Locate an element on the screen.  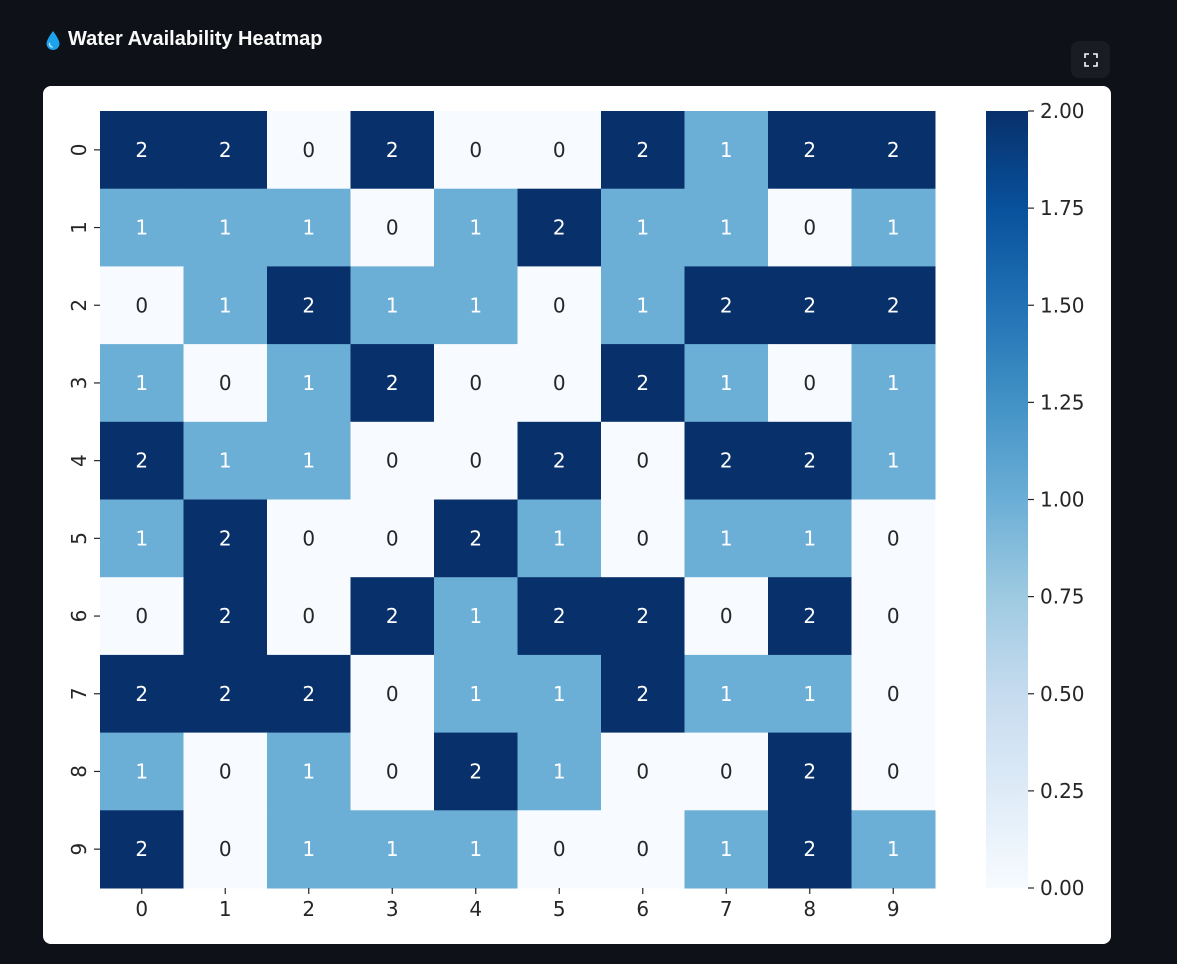
x-tick-label: 4 is located at coordinates (475, 909).